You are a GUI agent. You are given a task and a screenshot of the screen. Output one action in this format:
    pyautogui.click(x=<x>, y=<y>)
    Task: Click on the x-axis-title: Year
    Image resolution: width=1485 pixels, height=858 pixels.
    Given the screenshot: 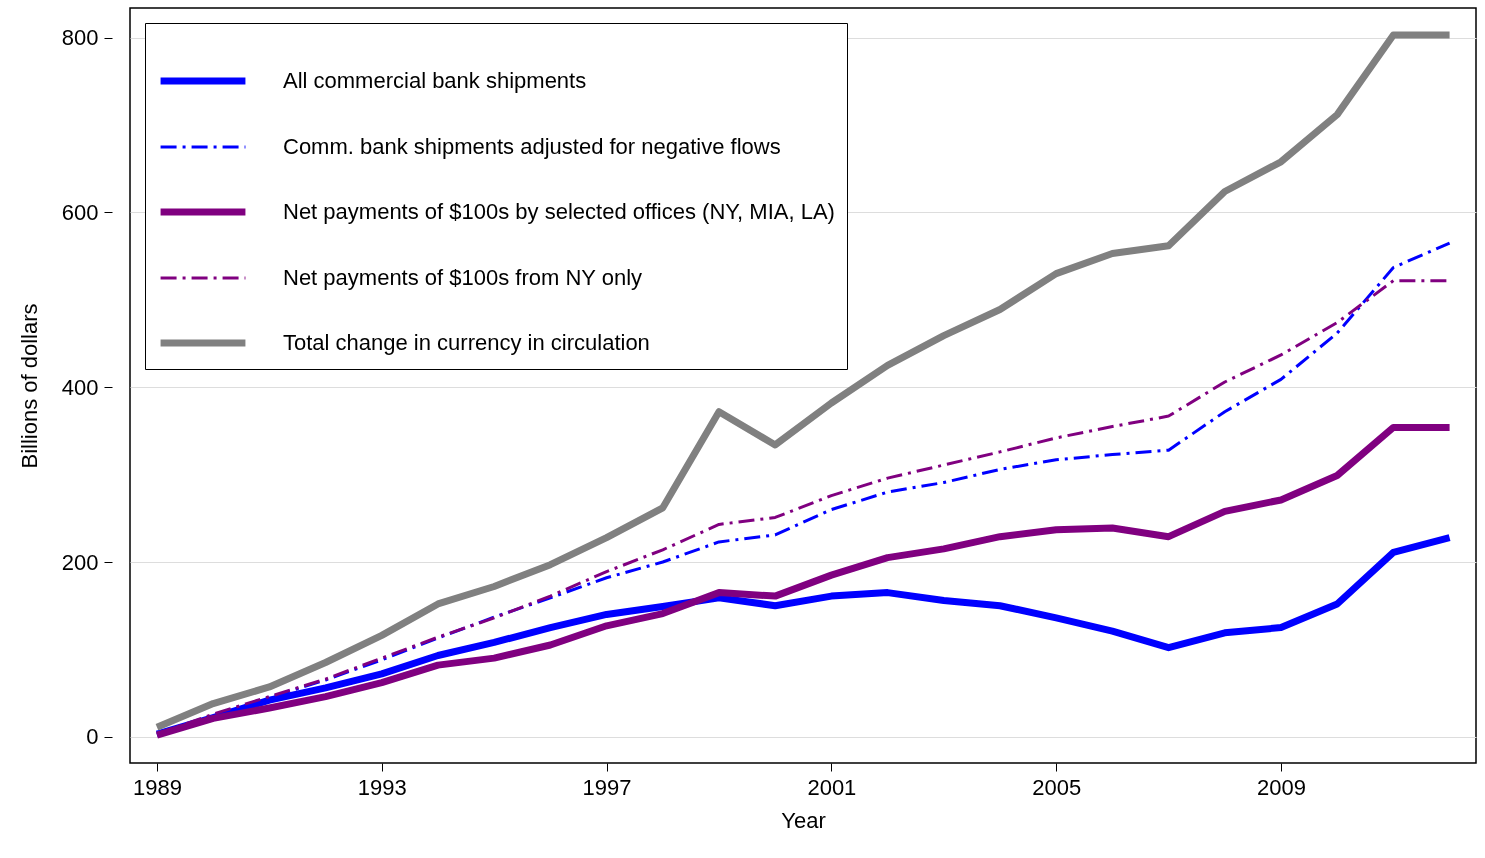 What is the action you would take?
    pyautogui.click(x=803, y=820)
    